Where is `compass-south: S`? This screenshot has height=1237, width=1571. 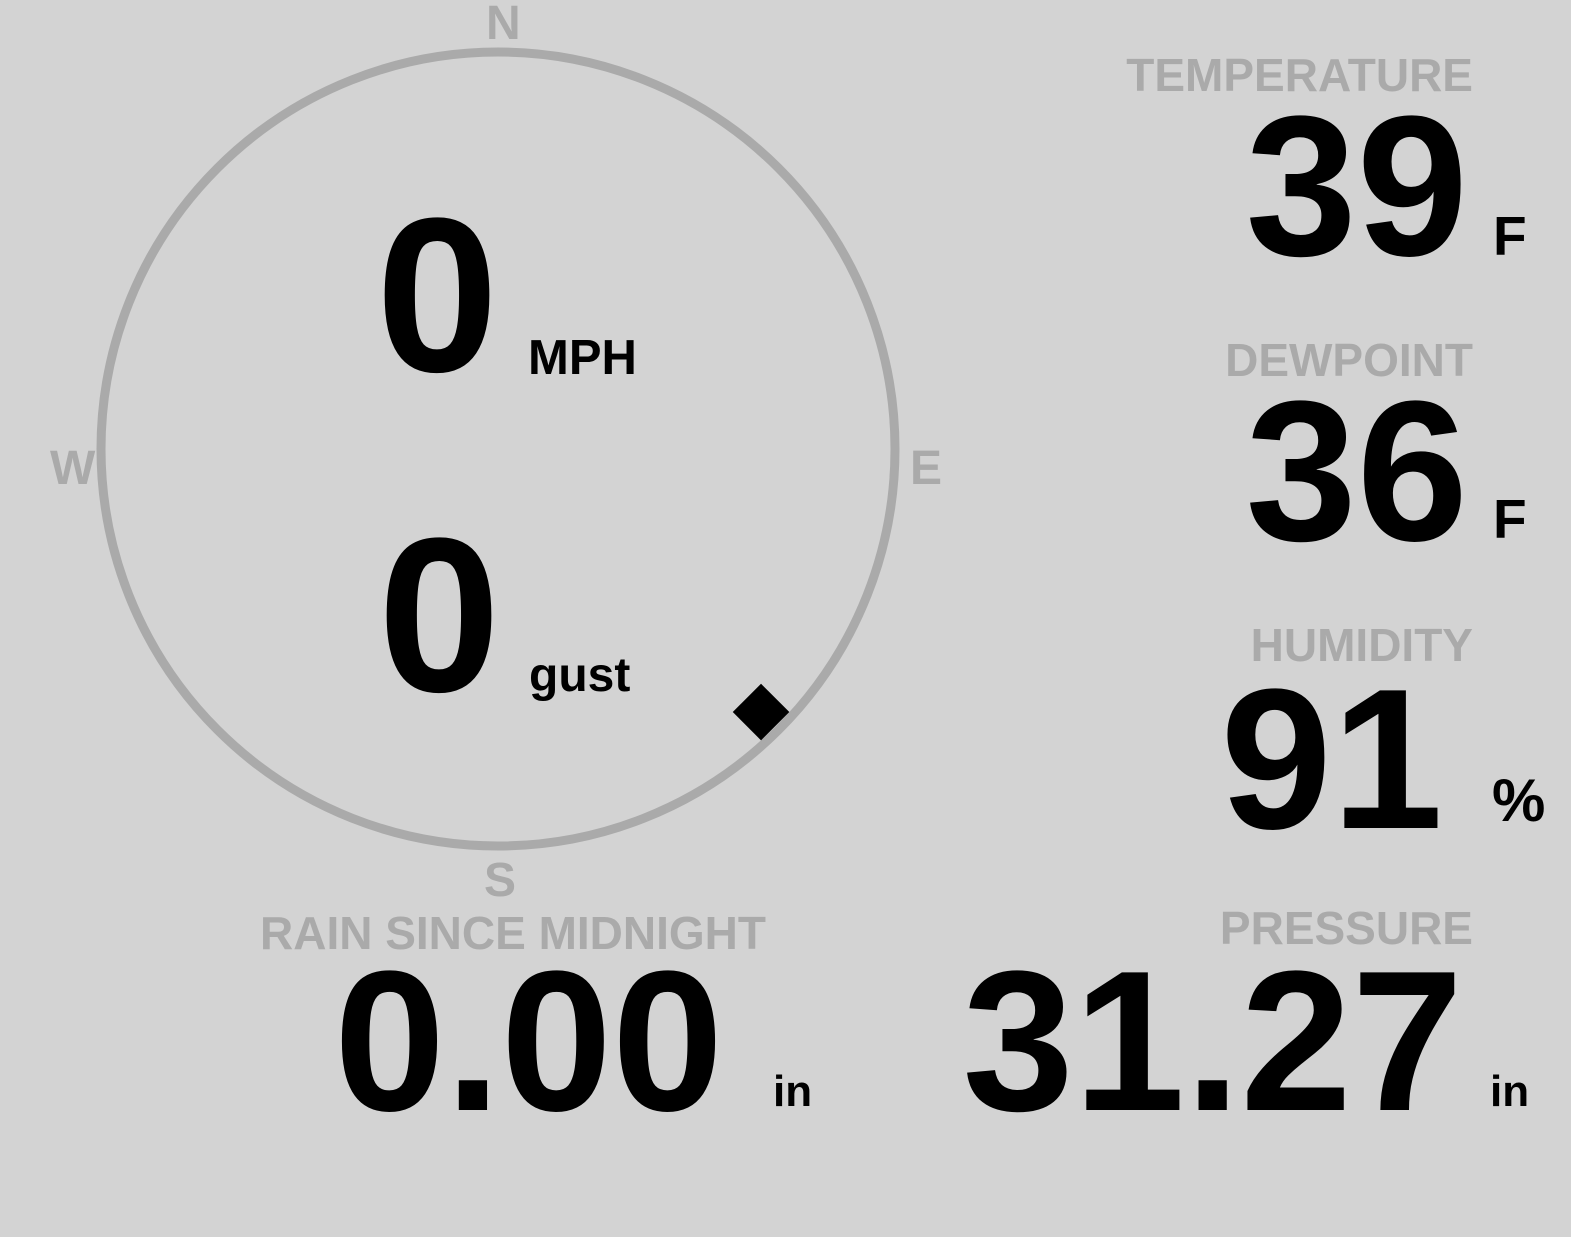
compass-south: S is located at coordinates (500, 880).